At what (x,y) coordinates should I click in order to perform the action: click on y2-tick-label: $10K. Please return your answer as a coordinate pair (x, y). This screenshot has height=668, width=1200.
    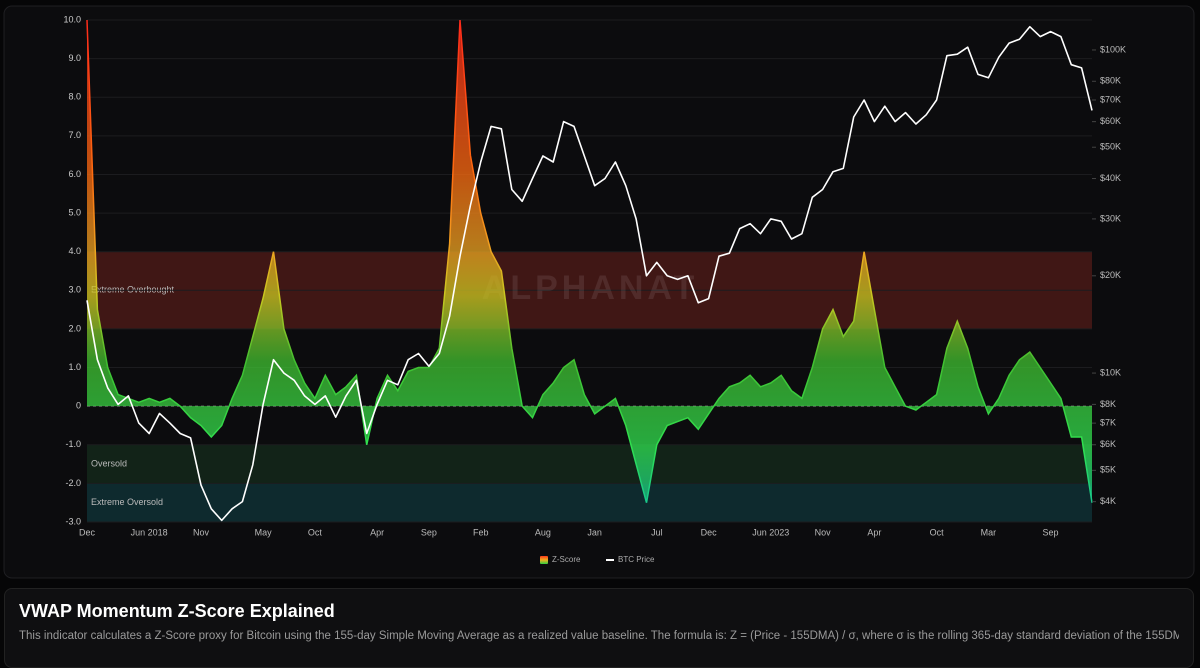
    Looking at the image, I should click on (1110, 372).